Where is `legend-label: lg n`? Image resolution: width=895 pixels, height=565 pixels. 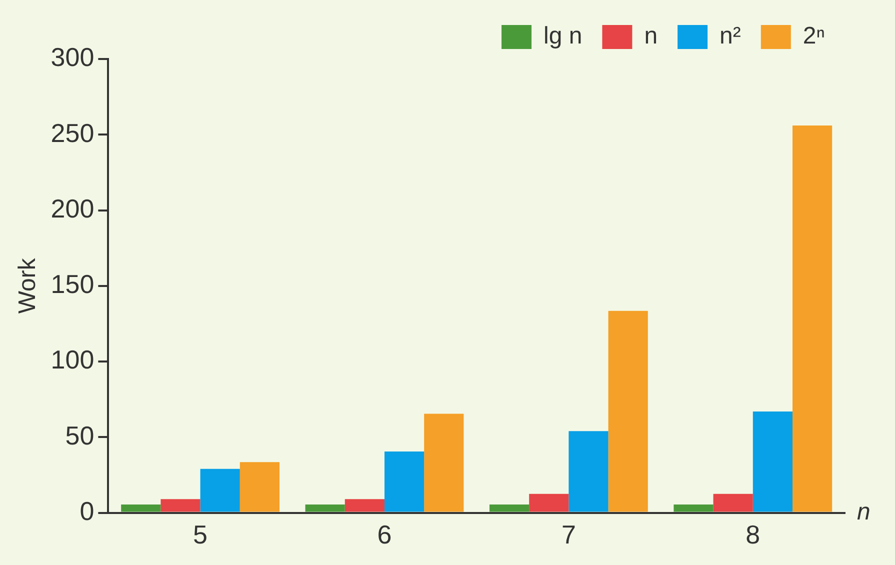
legend-label: lg n is located at coordinates (563, 36).